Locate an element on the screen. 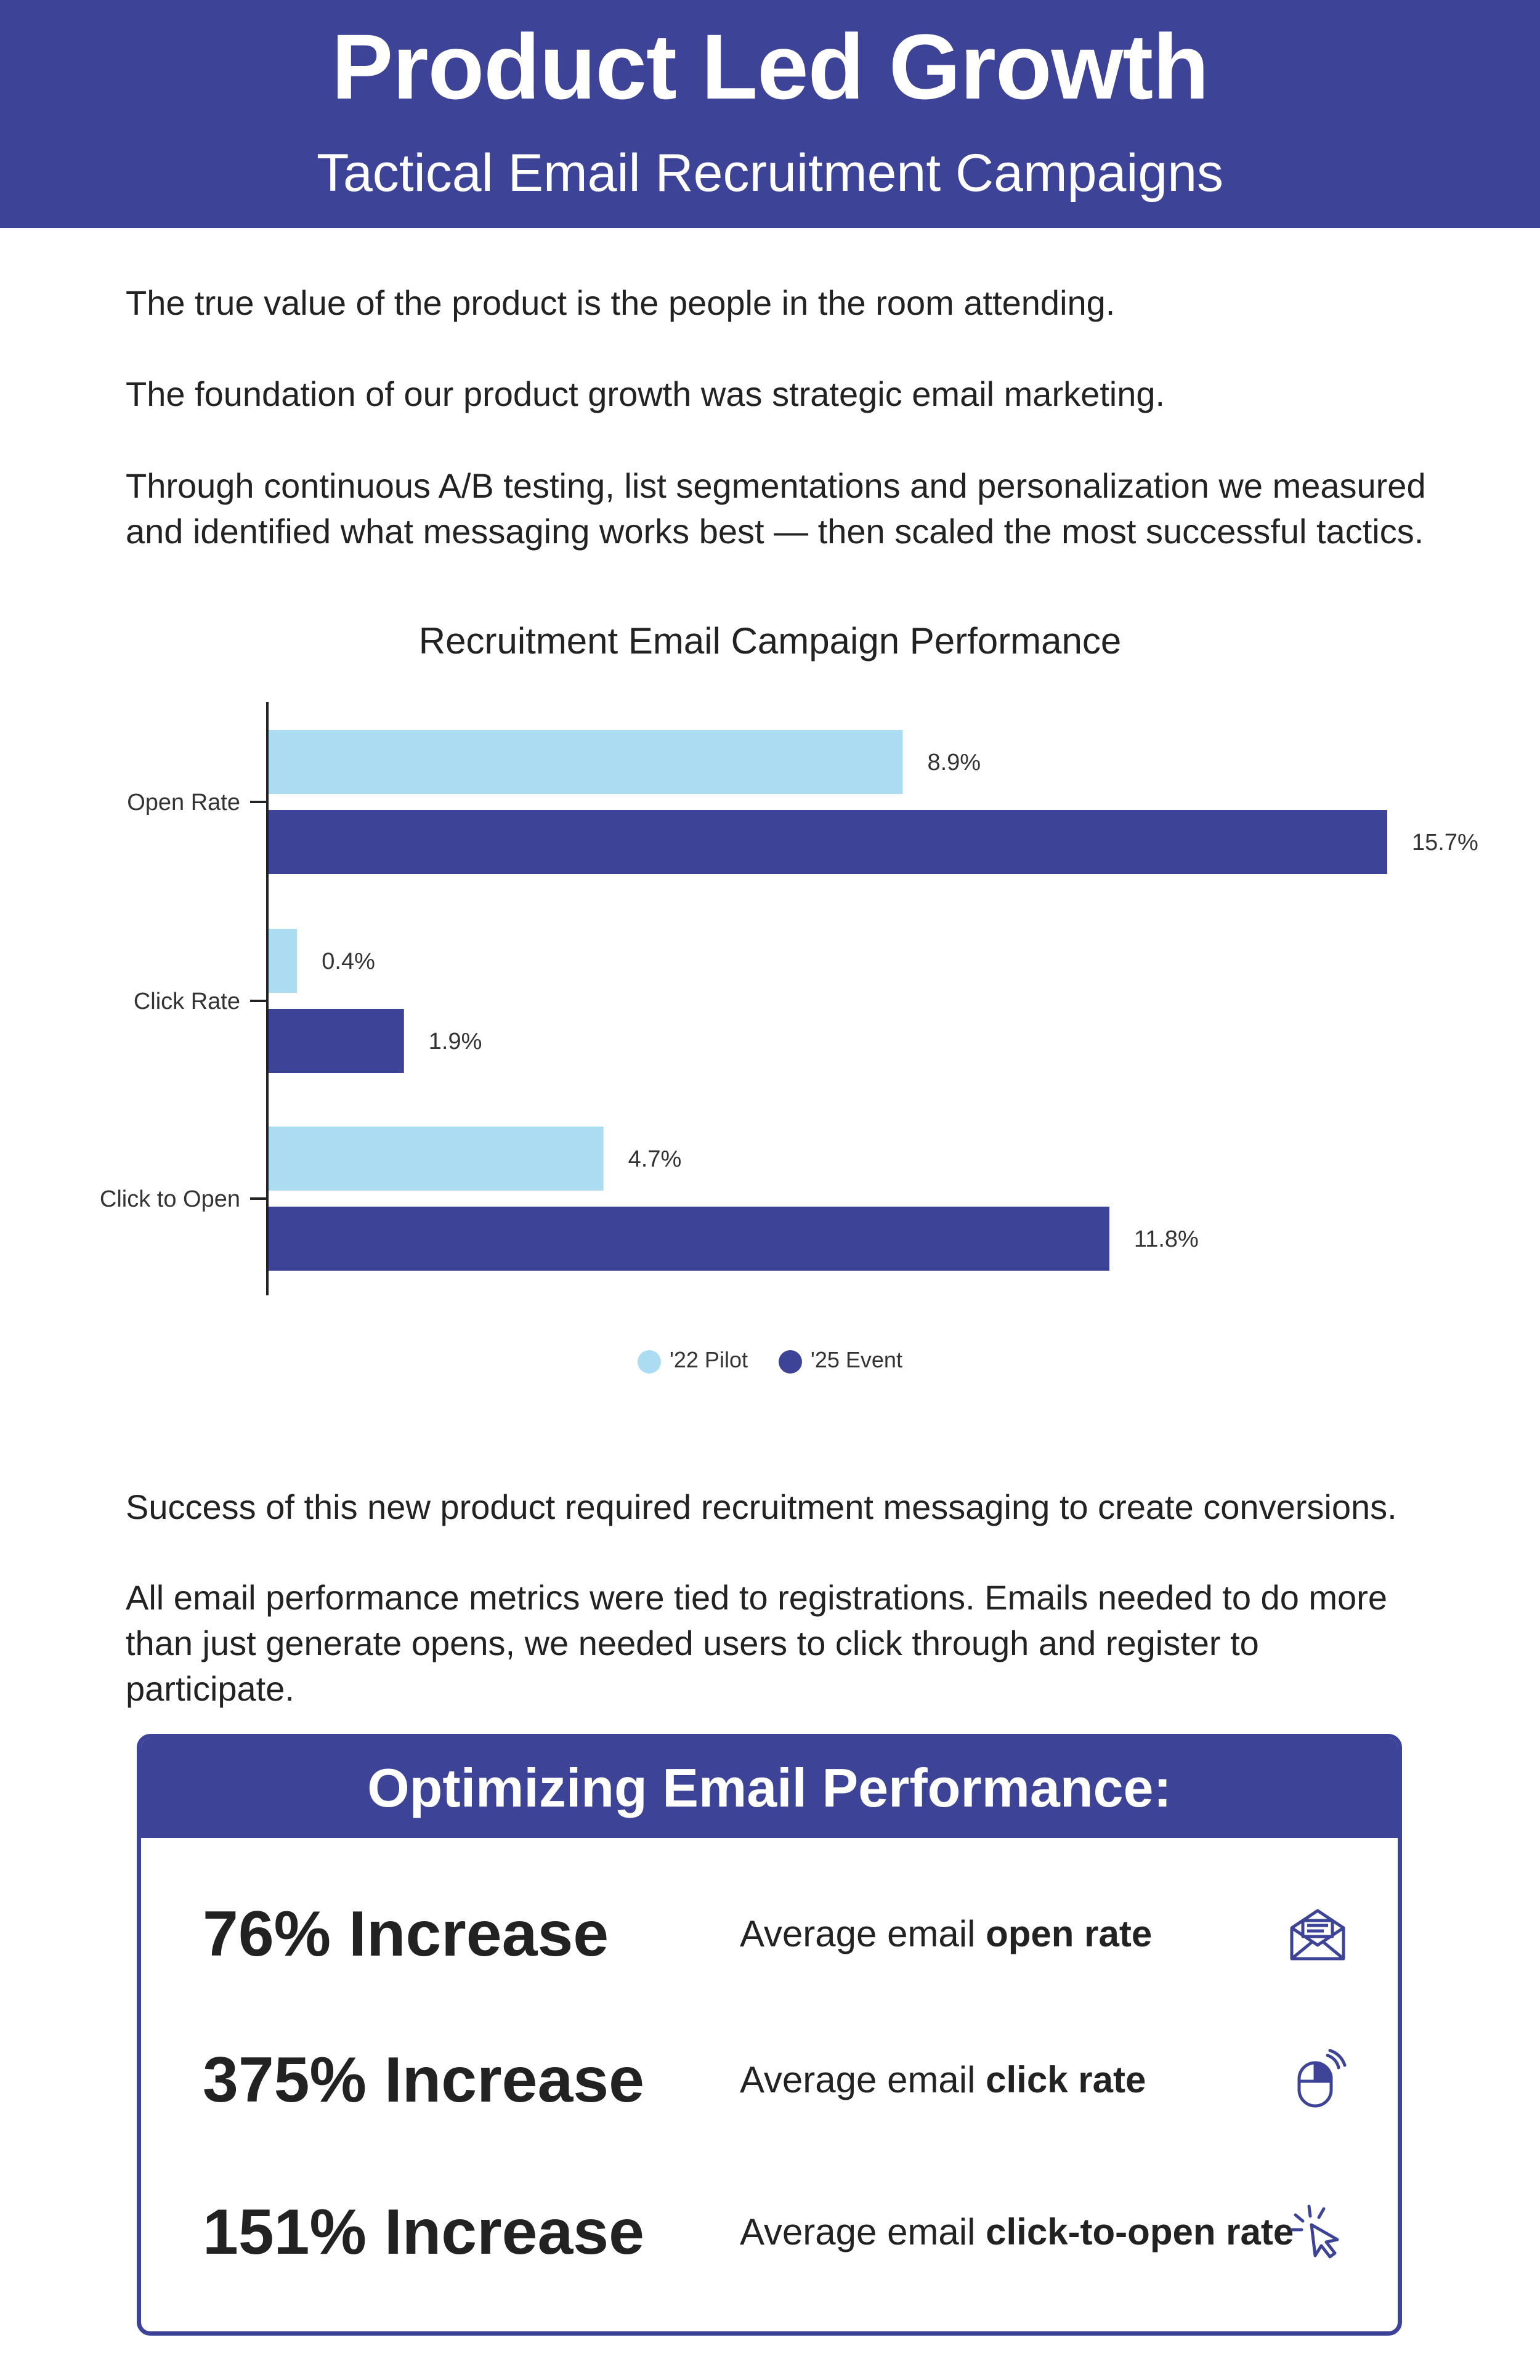  metric-description-bold: click rate is located at coordinates (1066, 2079).